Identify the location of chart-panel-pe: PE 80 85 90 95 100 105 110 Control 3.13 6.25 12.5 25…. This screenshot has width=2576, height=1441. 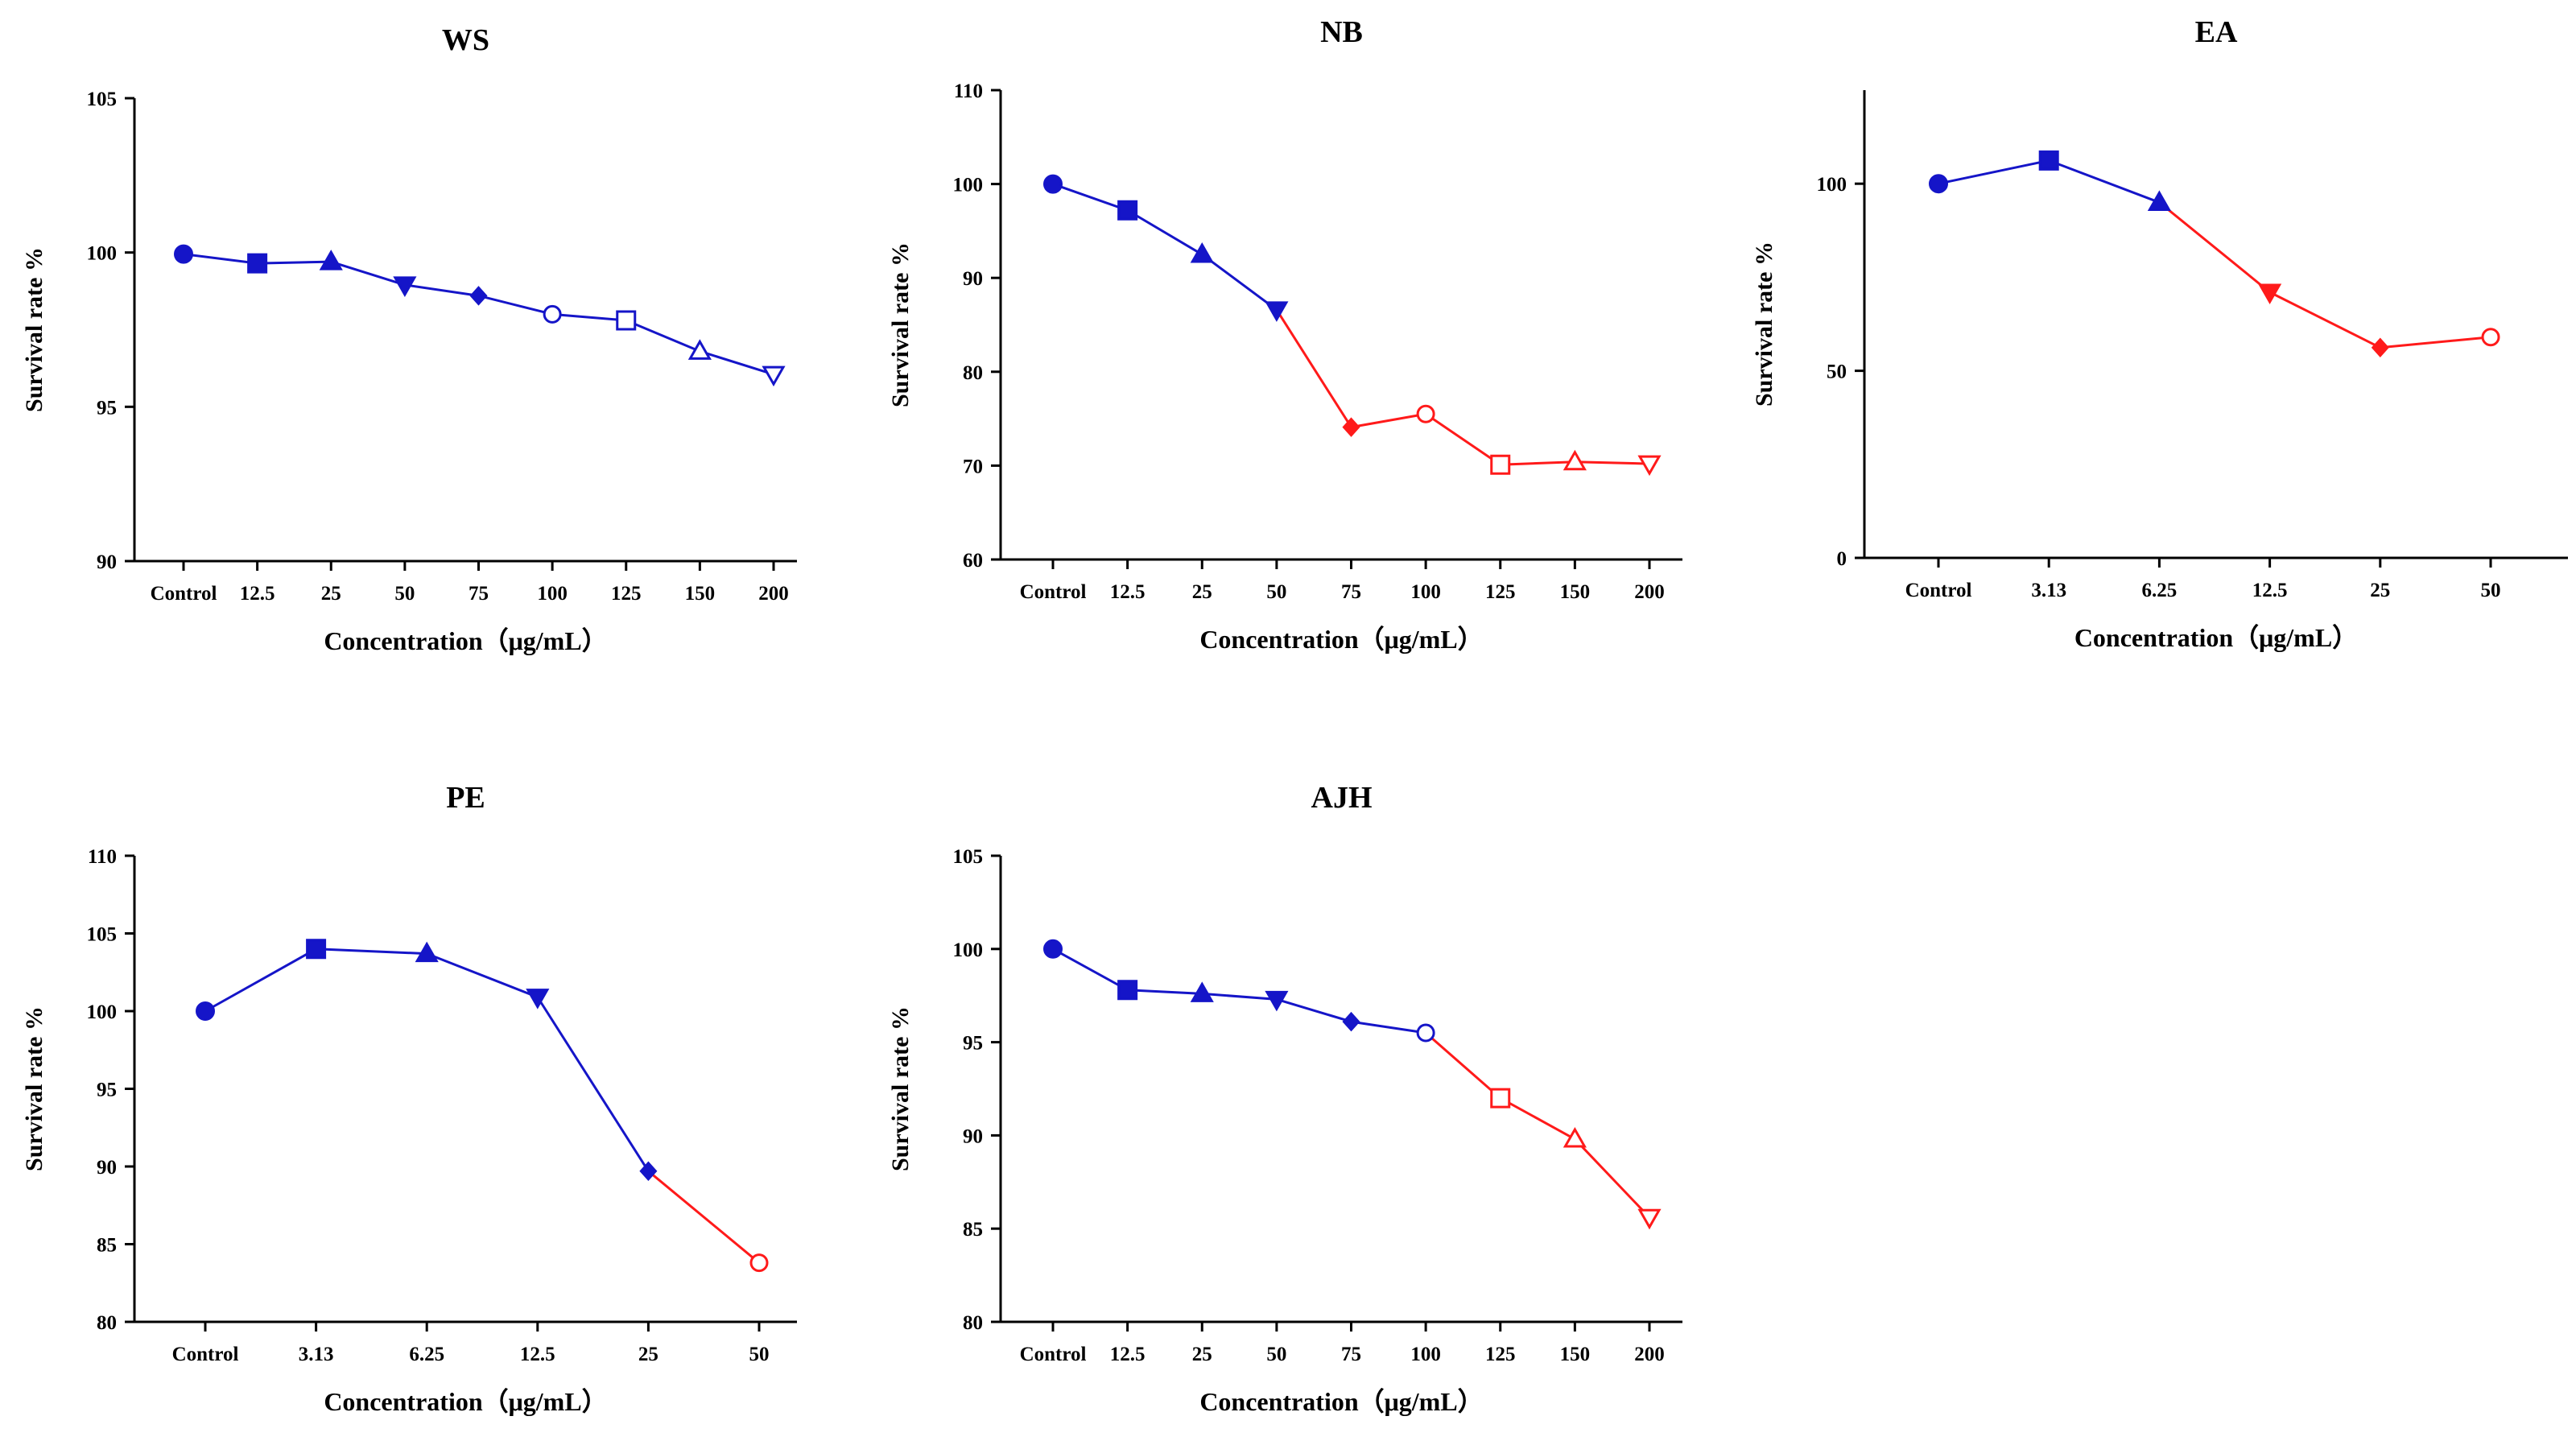
(409, 1098).